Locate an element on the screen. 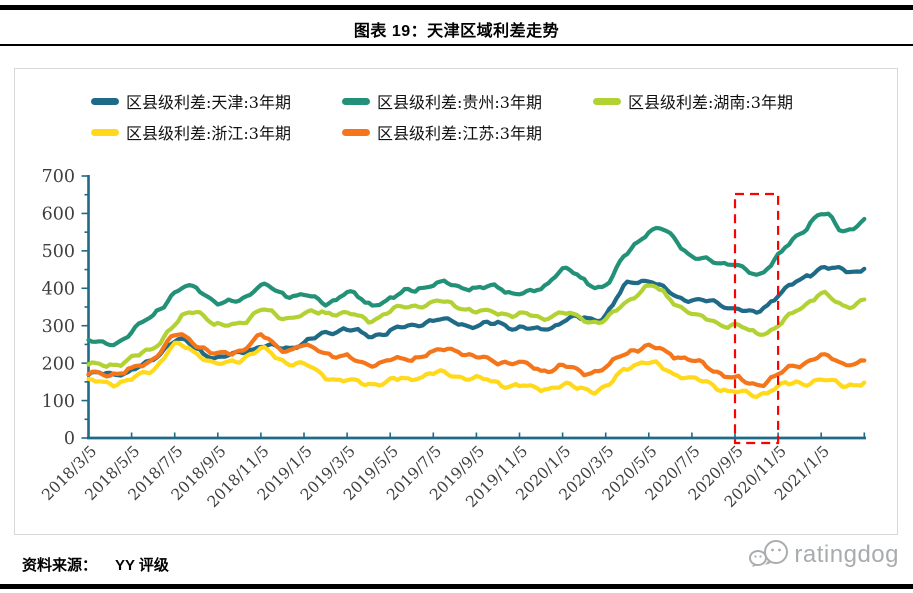  top-rule is located at coordinates (456, 7).